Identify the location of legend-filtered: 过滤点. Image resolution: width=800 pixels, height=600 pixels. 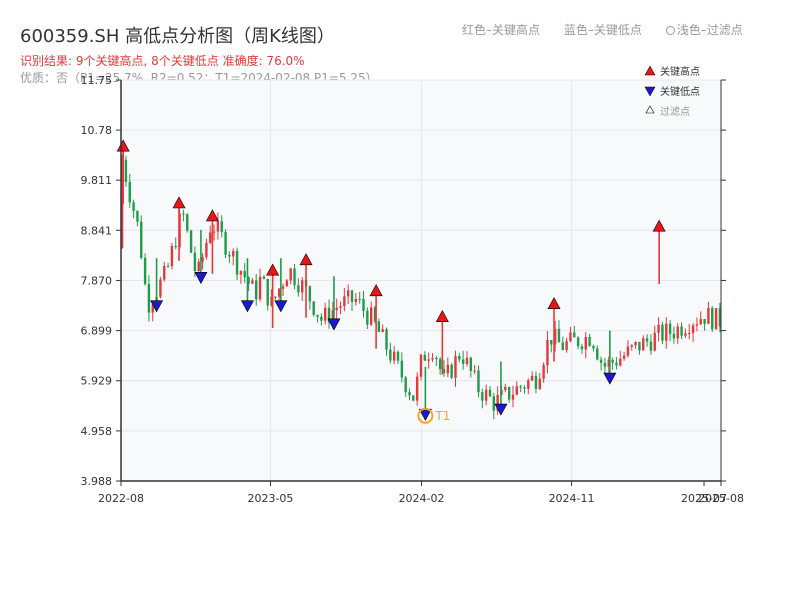
(675, 111).